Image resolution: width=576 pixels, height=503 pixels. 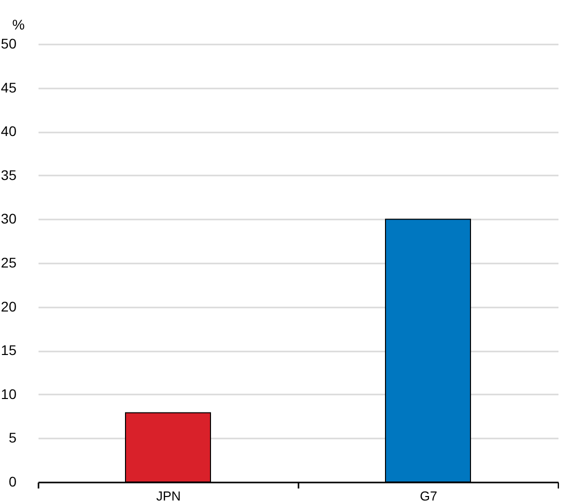 I want to click on y-tick-label: 20, so click(x=8, y=306).